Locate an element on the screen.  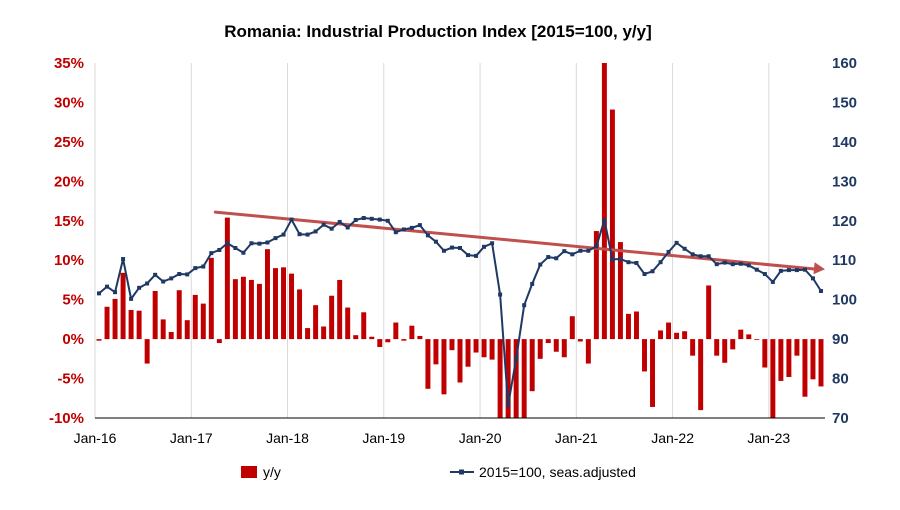
y-left-tick-5: 15% is located at coordinates (69, 221).